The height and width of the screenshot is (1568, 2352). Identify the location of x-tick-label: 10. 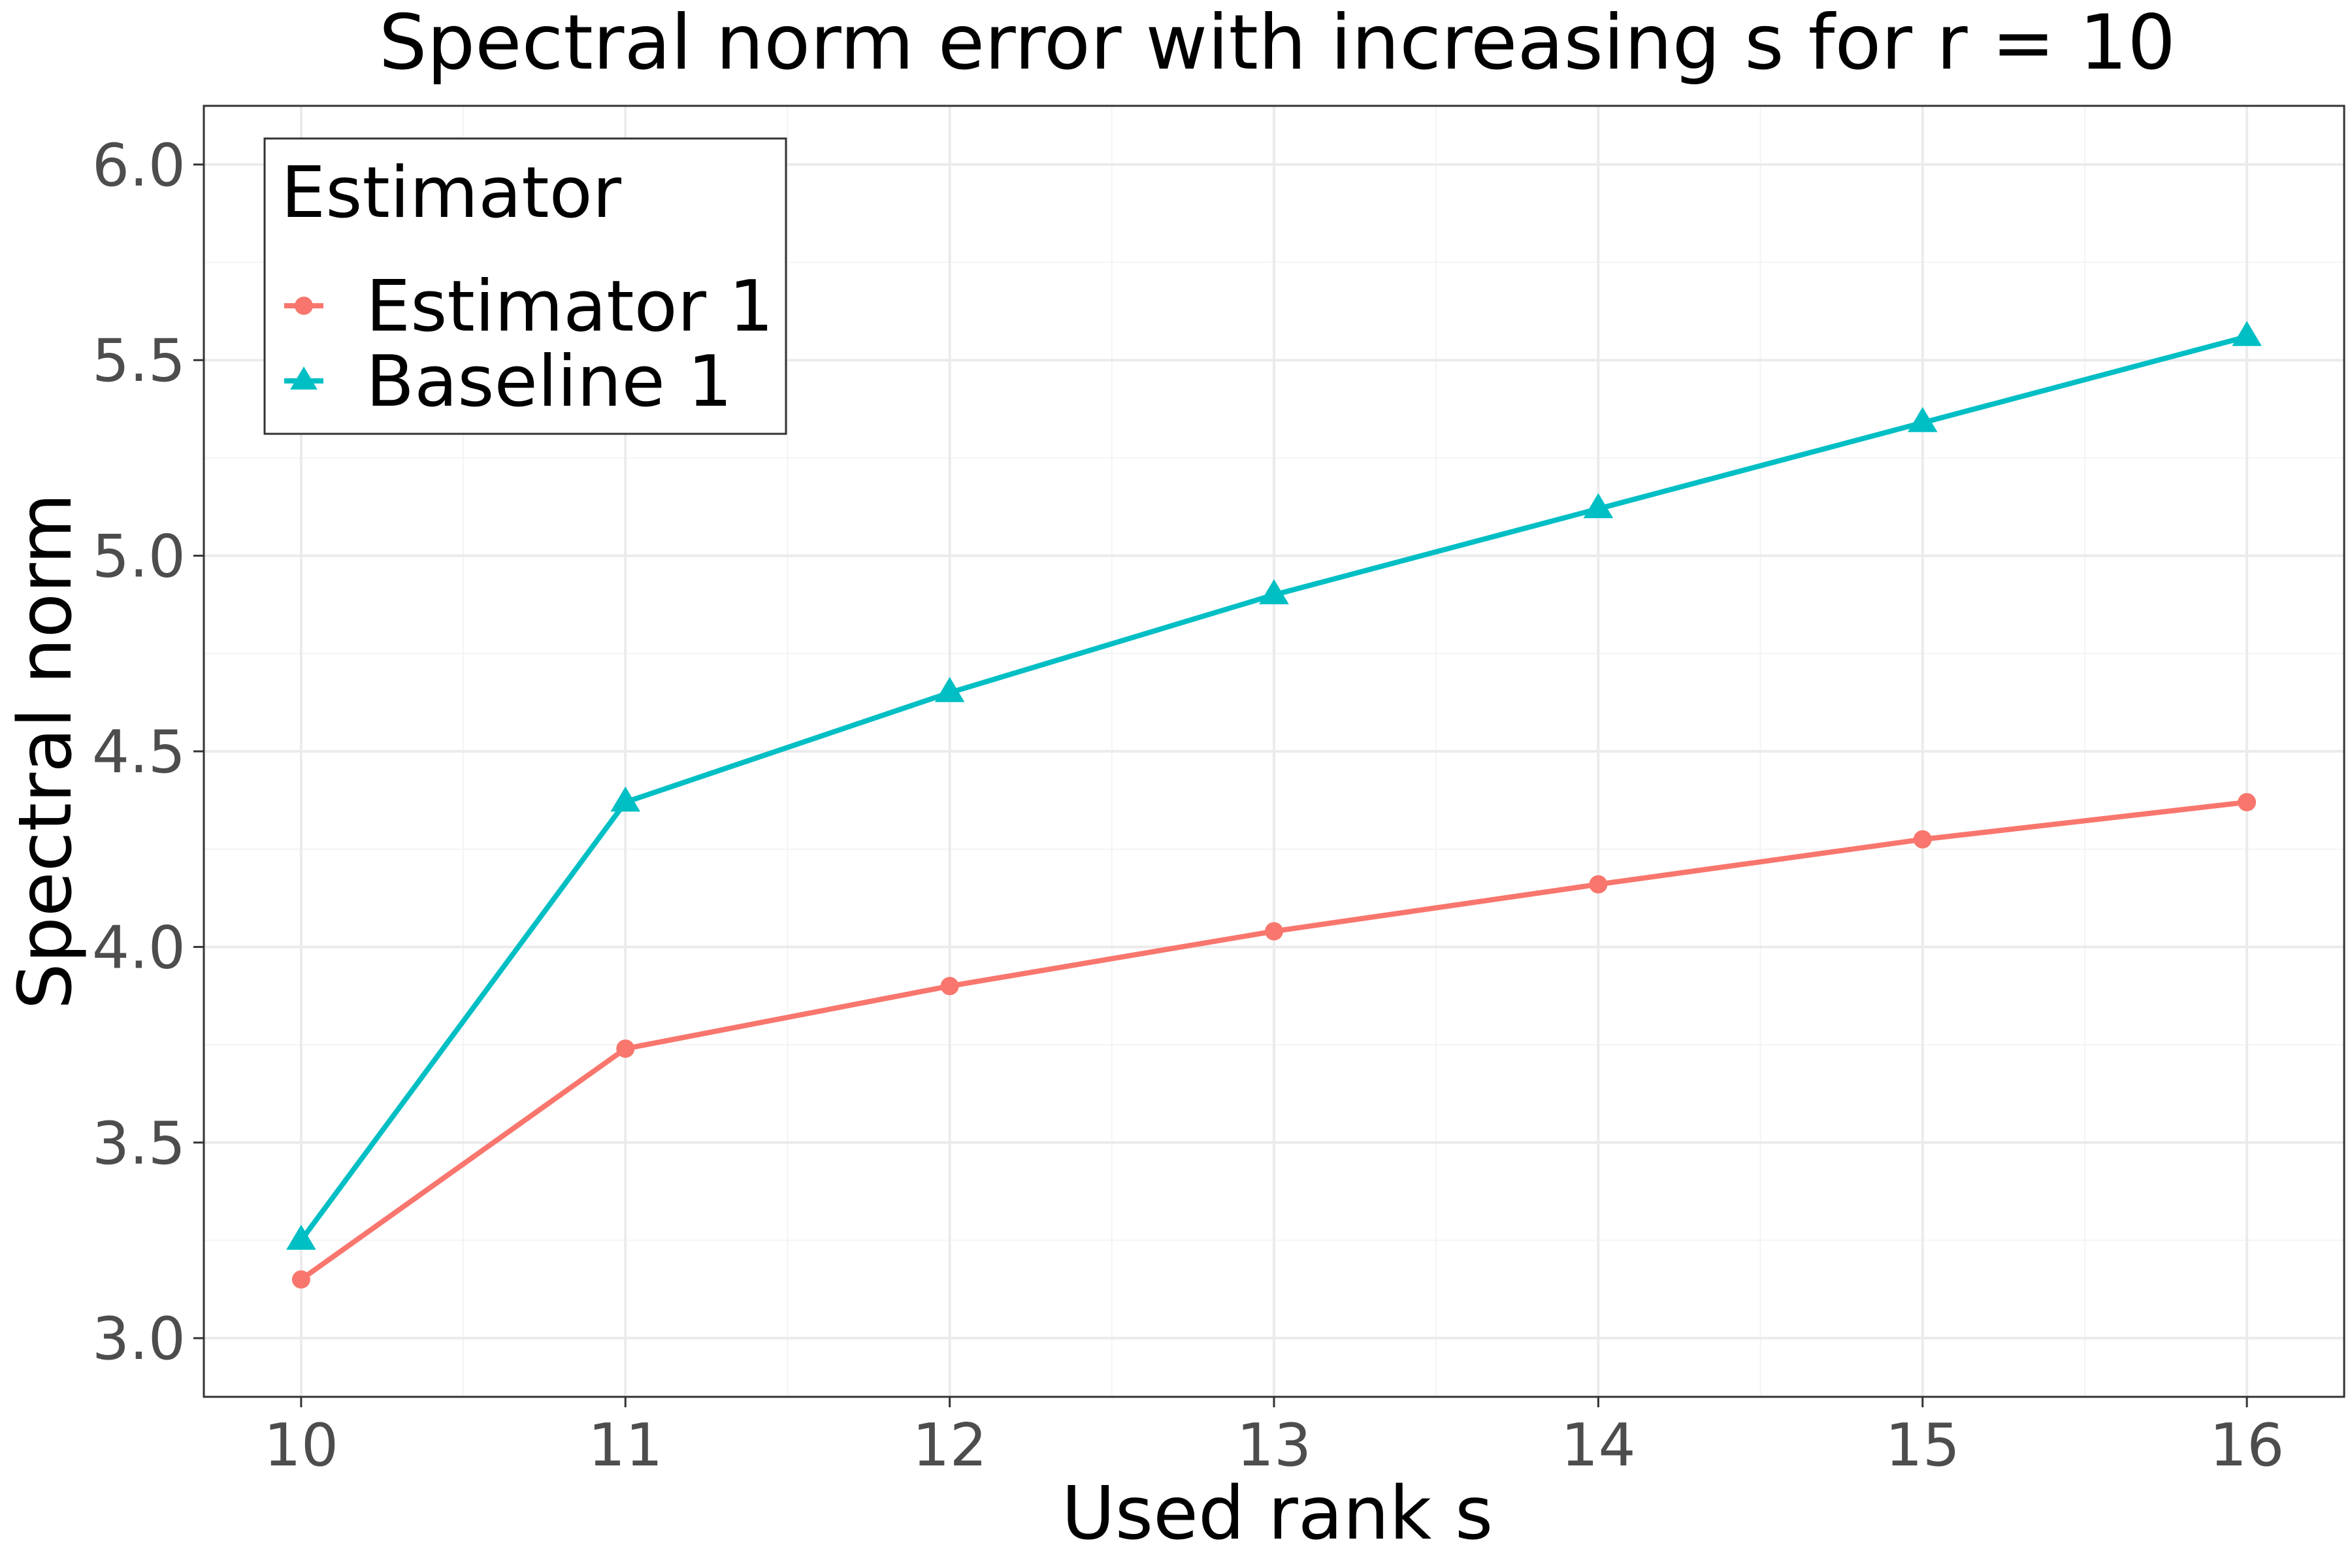
(301, 1445).